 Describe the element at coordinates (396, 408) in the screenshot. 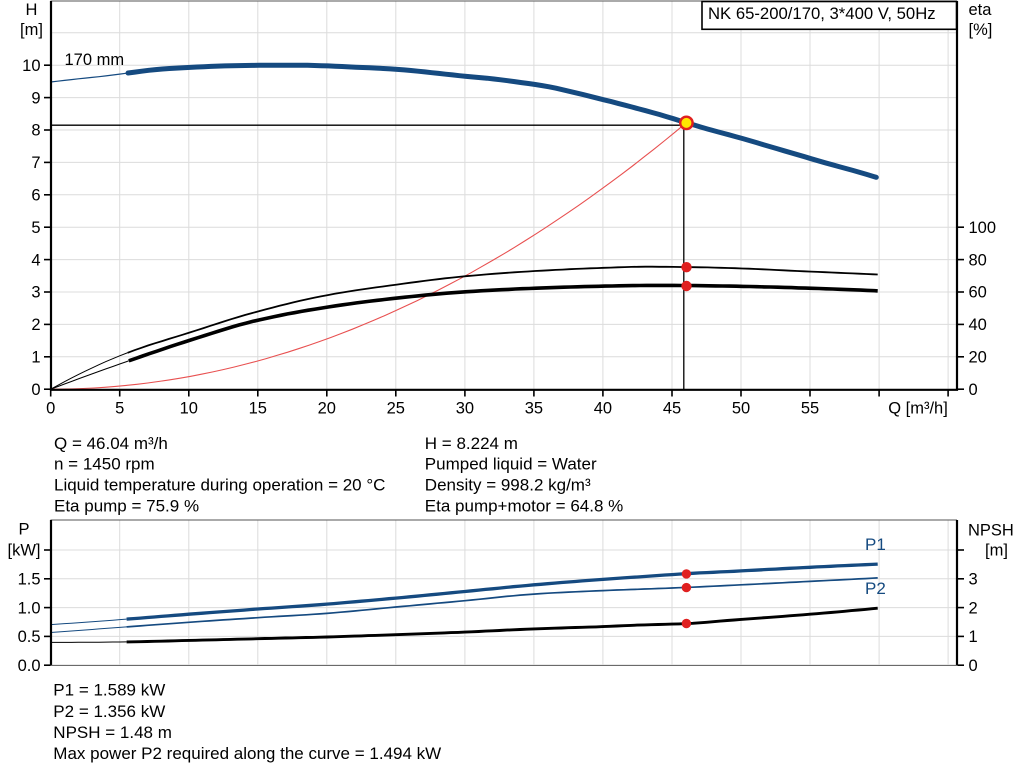

I see `svg-text: 25` at that location.